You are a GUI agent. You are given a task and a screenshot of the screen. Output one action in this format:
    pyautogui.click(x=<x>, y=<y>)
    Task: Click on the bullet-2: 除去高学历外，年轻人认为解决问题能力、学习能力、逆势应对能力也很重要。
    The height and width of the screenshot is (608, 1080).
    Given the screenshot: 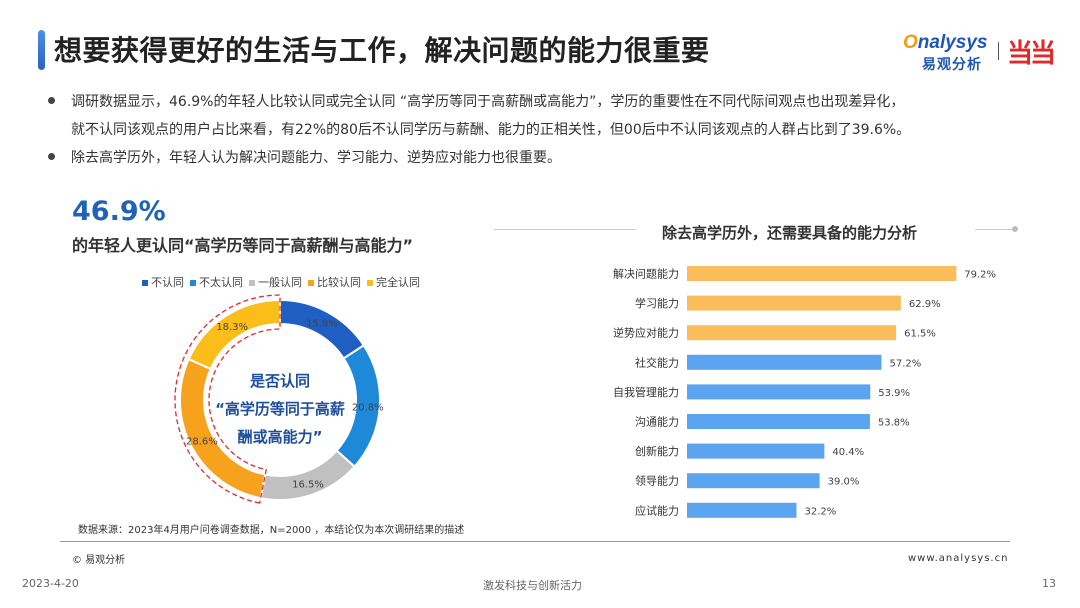 What is the action you would take?
    pyautogui.click(x=304, y=158)
    